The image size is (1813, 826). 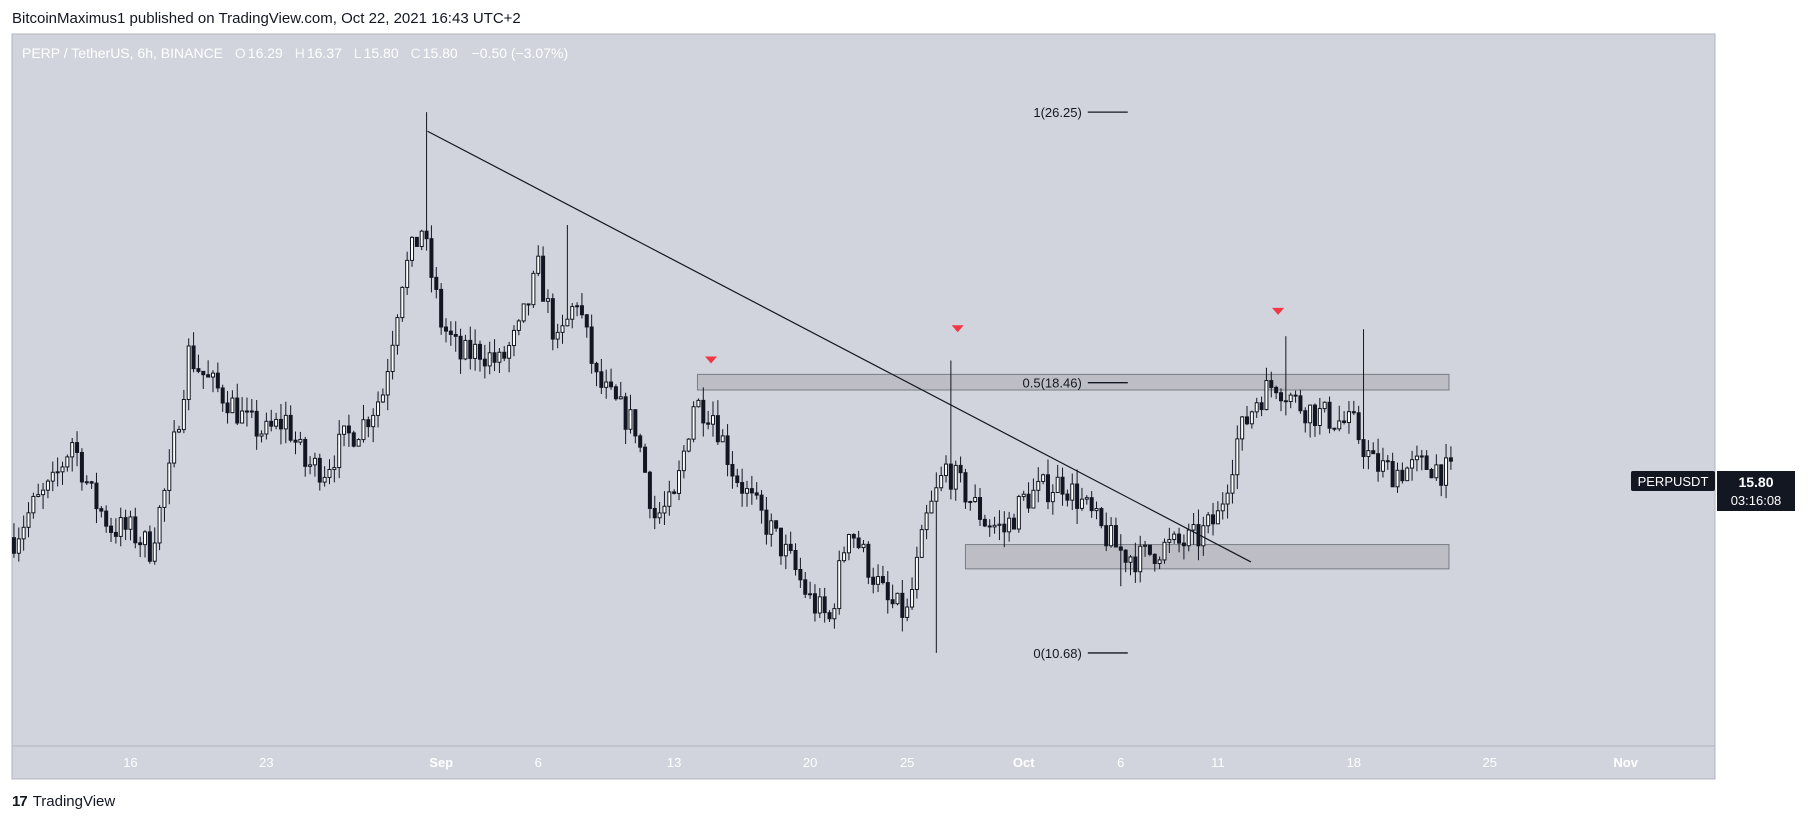 What do you see at coordinates (1762, 121) in the screenshot?
I see `price-tick-label: 26.00` at bounding box center [1762, 121].